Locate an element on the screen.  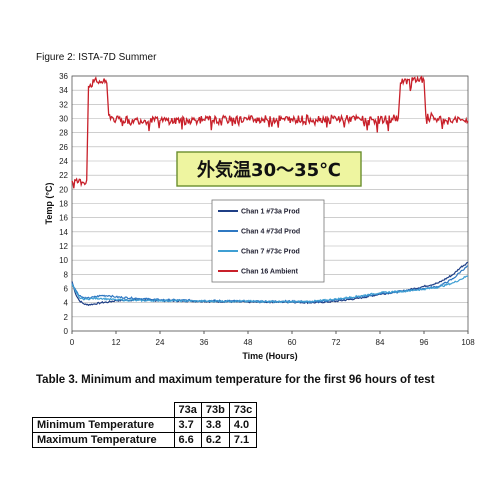
chart-annotation: 外気温30～35℃ is located at coordinates (269, 169).